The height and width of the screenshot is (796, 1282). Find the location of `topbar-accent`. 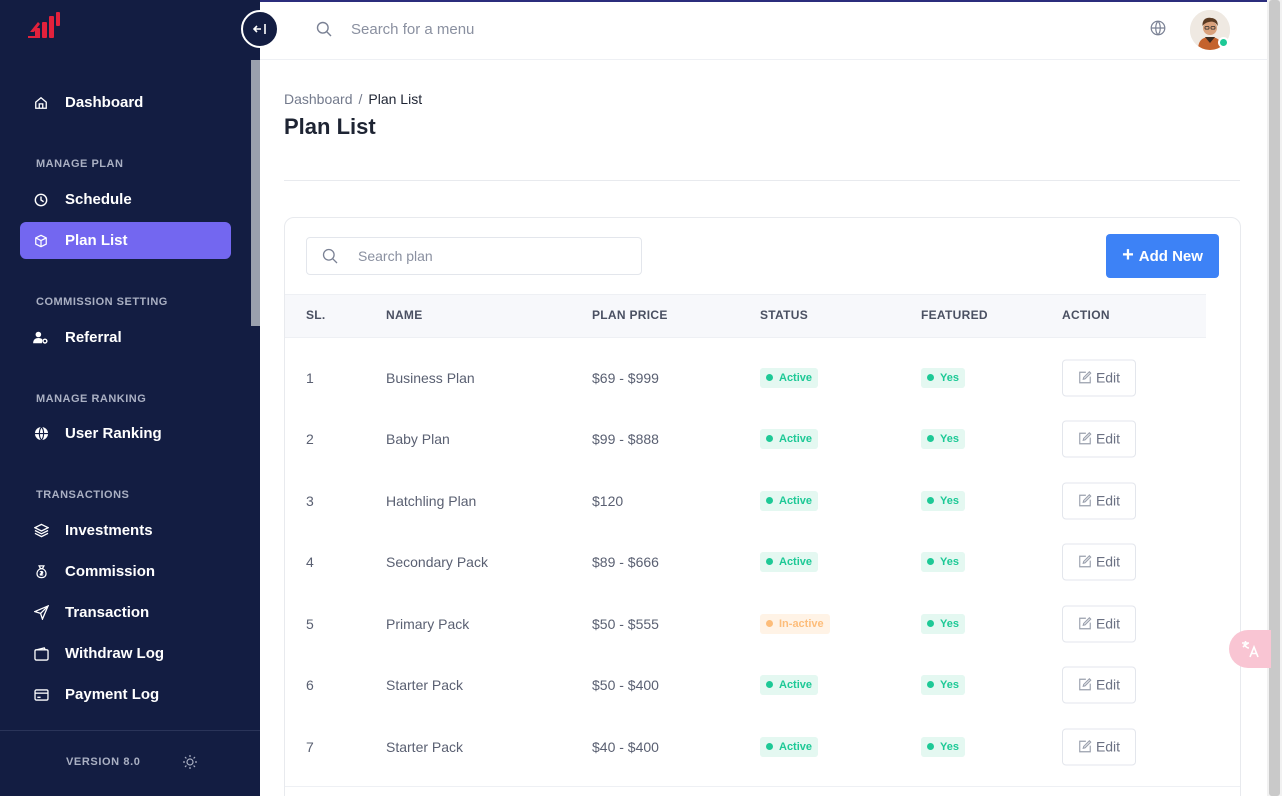

topbar-accent is located at coordinates (763, 1).